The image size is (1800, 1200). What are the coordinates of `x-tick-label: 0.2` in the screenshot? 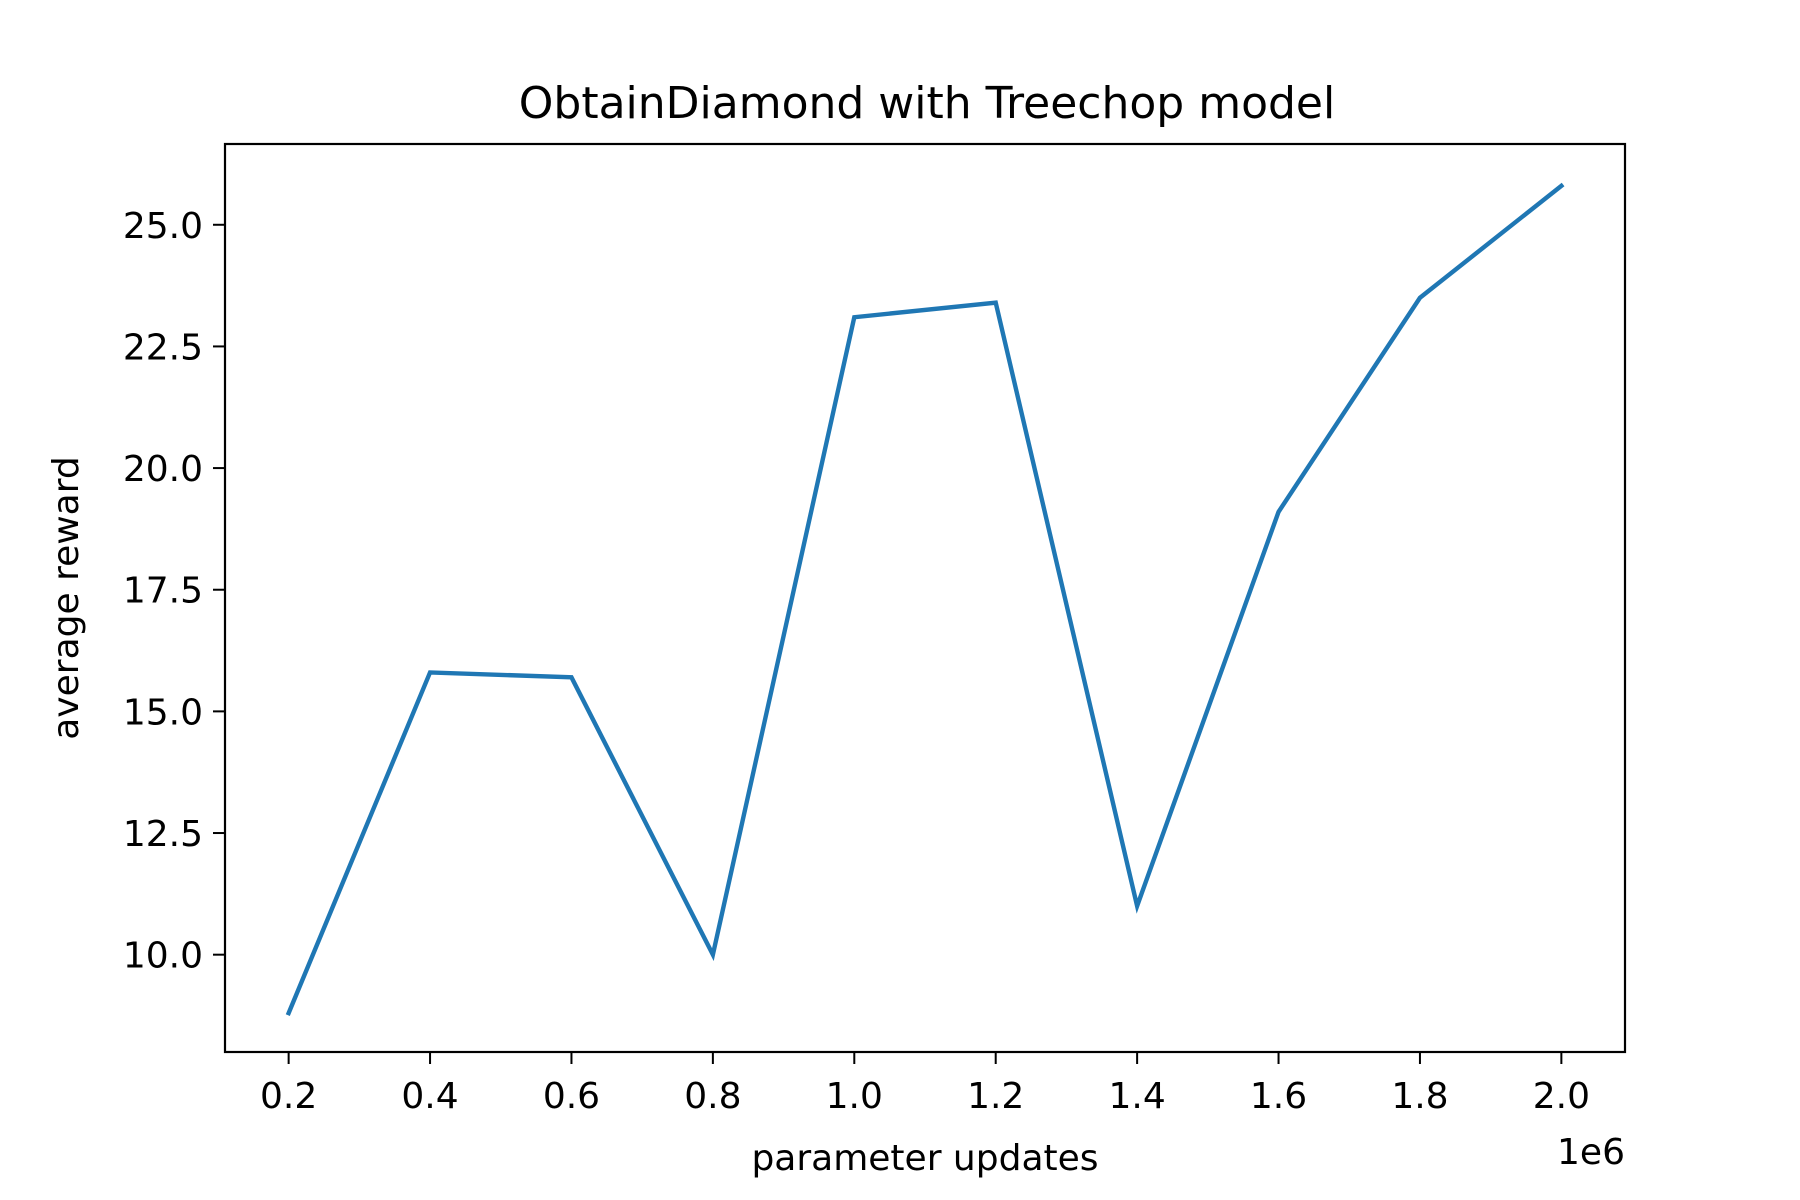 It's located at (288, 1096).